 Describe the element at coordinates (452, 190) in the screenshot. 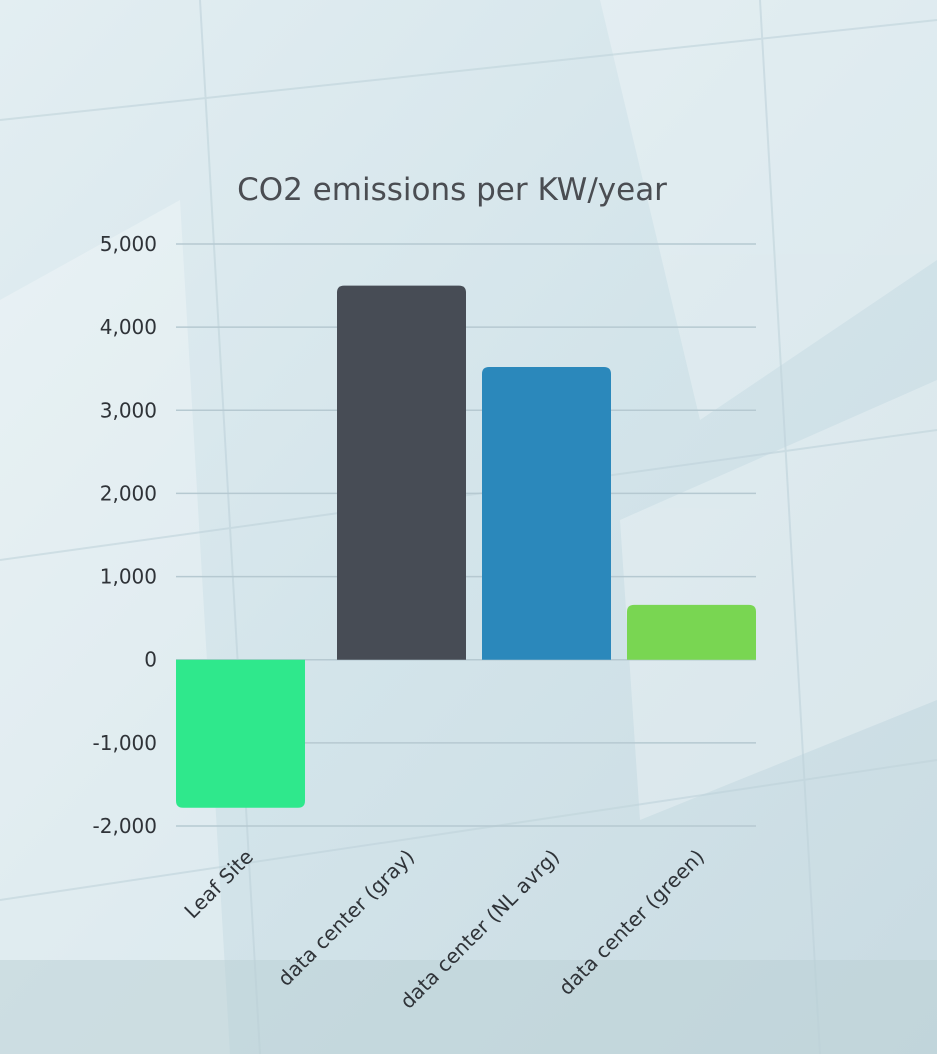

I see `chart-title: CO2 emissions per KW/year` at that location.